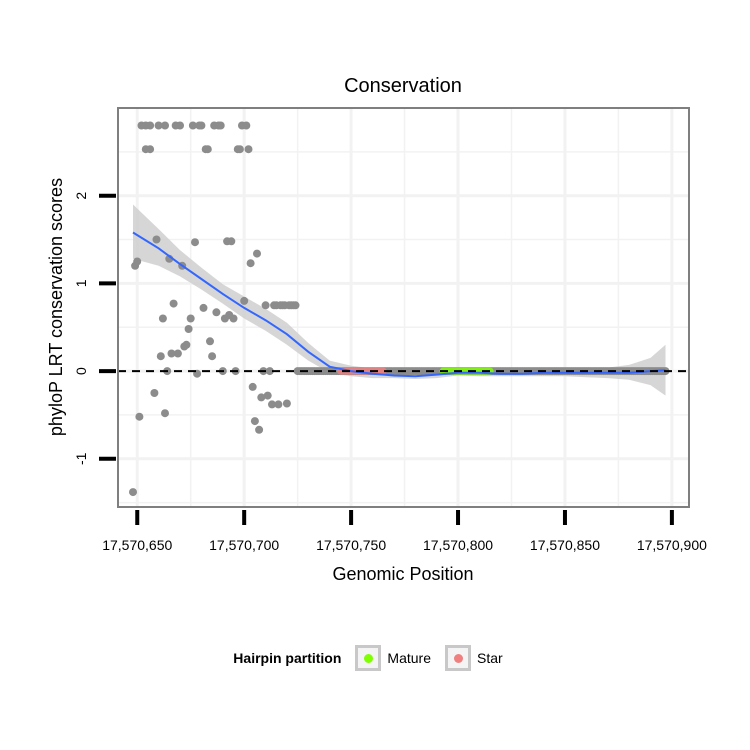 The image size is (750, 750). I want to click on legend-dot-mature, so click(368, 658).